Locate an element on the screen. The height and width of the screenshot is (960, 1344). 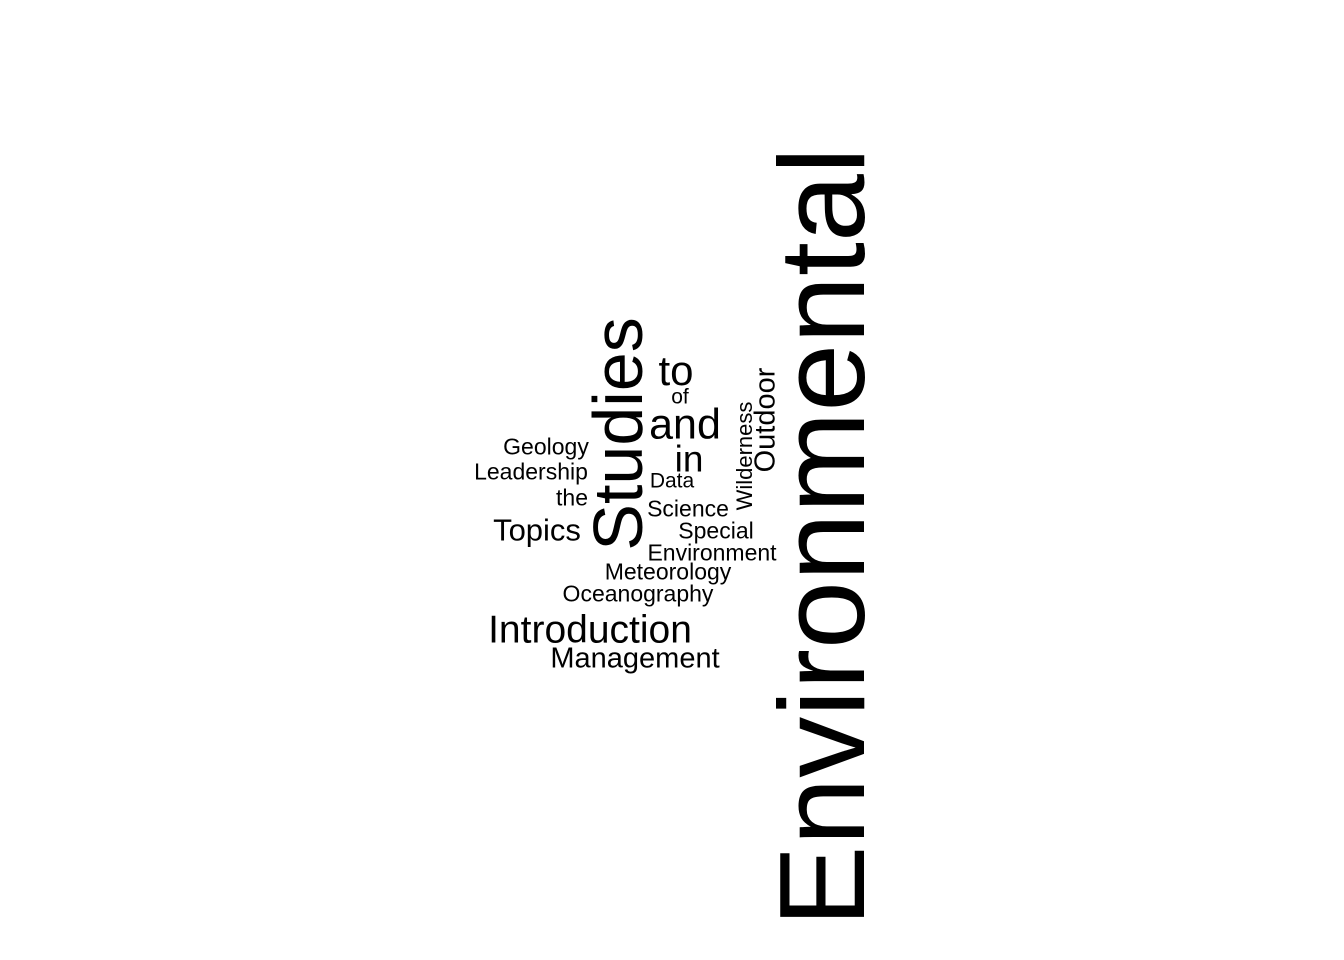
word-and: and is located at coordinates (685, 424).